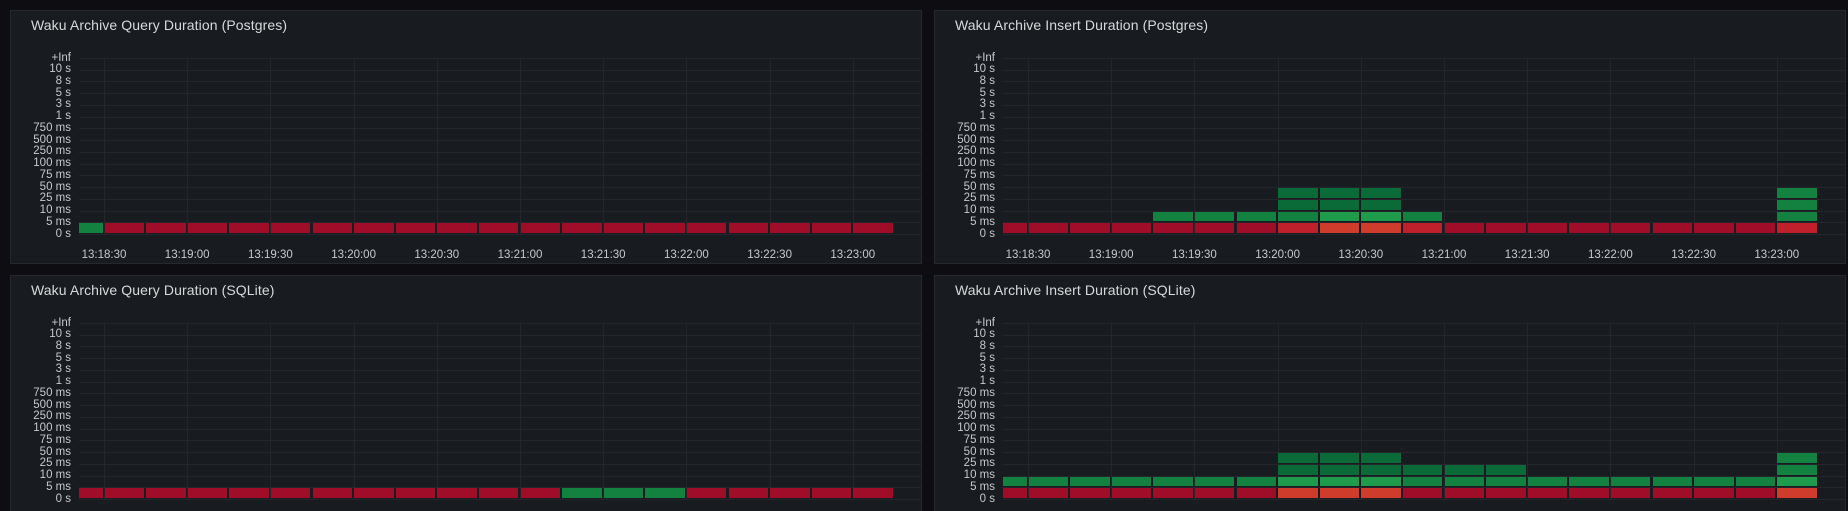 The image size is (1848, 511). Describe the element at coordinates (1082, 25) in the screenshot. I see `panel-title: Waku Archive Insert Duration (Postgres)` at that location.